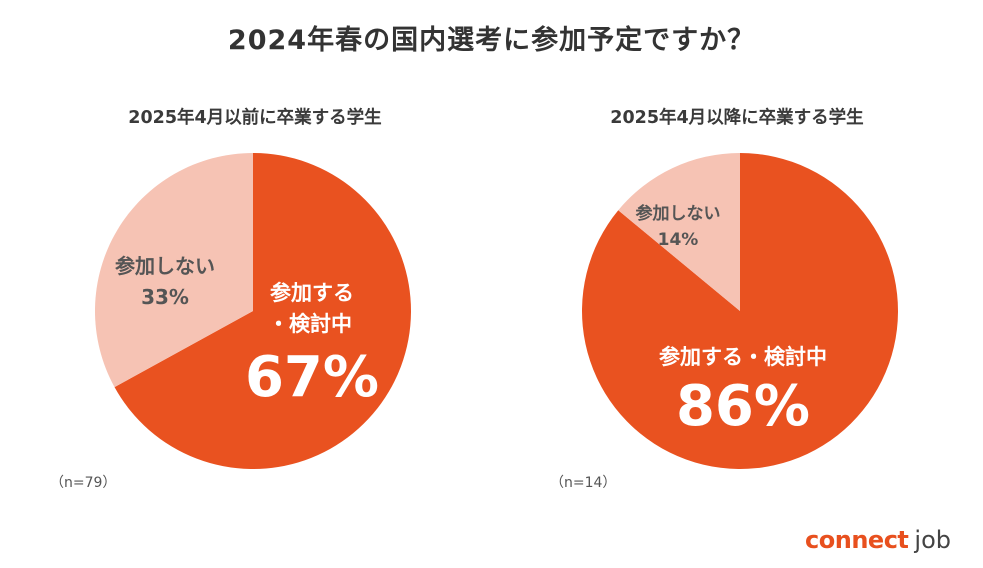 This screenshot has height=568, width=983. What do you see at coordinates (310, 324) in the screenshot?
I see `slice-label-participate-line2: ・検討中` at bounding box center [310, 324].